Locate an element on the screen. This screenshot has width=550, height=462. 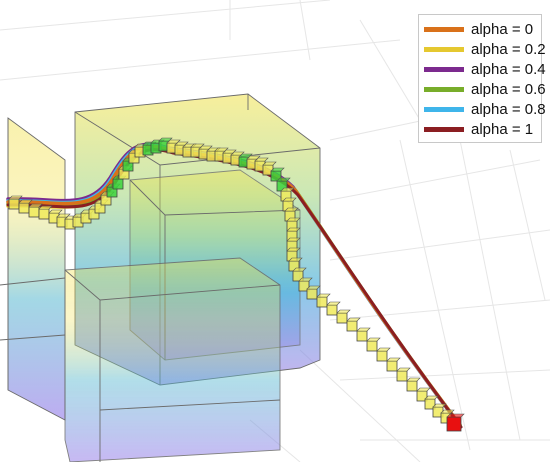
goal-marker is located at coordinates (455, 422).